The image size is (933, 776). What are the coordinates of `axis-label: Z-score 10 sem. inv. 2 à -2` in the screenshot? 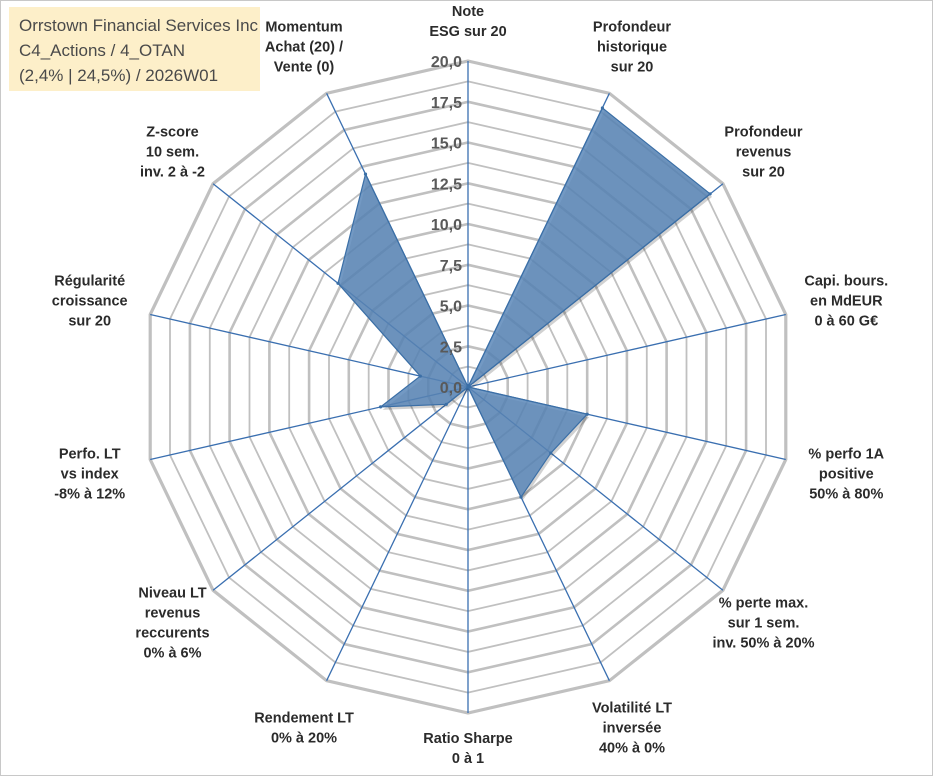 It's located at (172, 152).